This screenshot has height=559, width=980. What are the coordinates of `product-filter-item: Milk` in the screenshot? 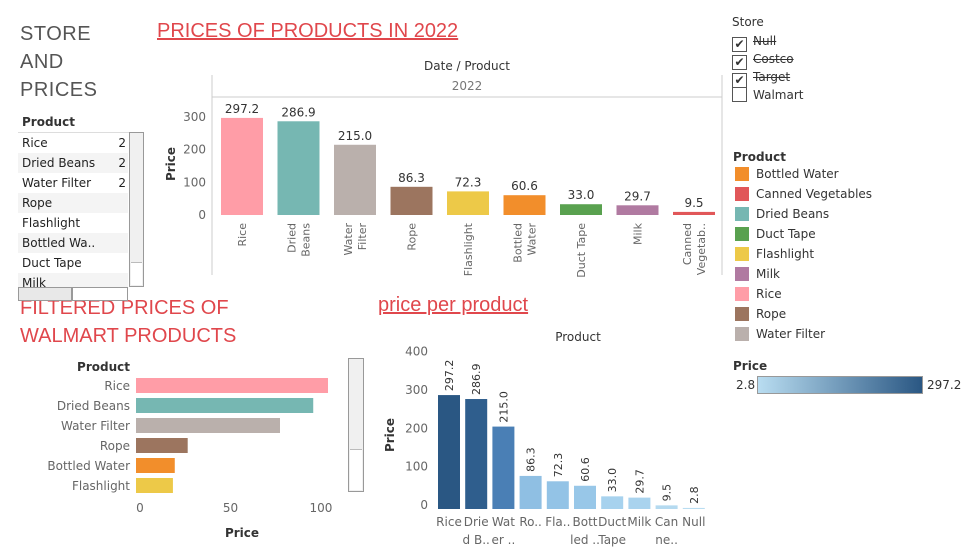 It's located at (73, 280).